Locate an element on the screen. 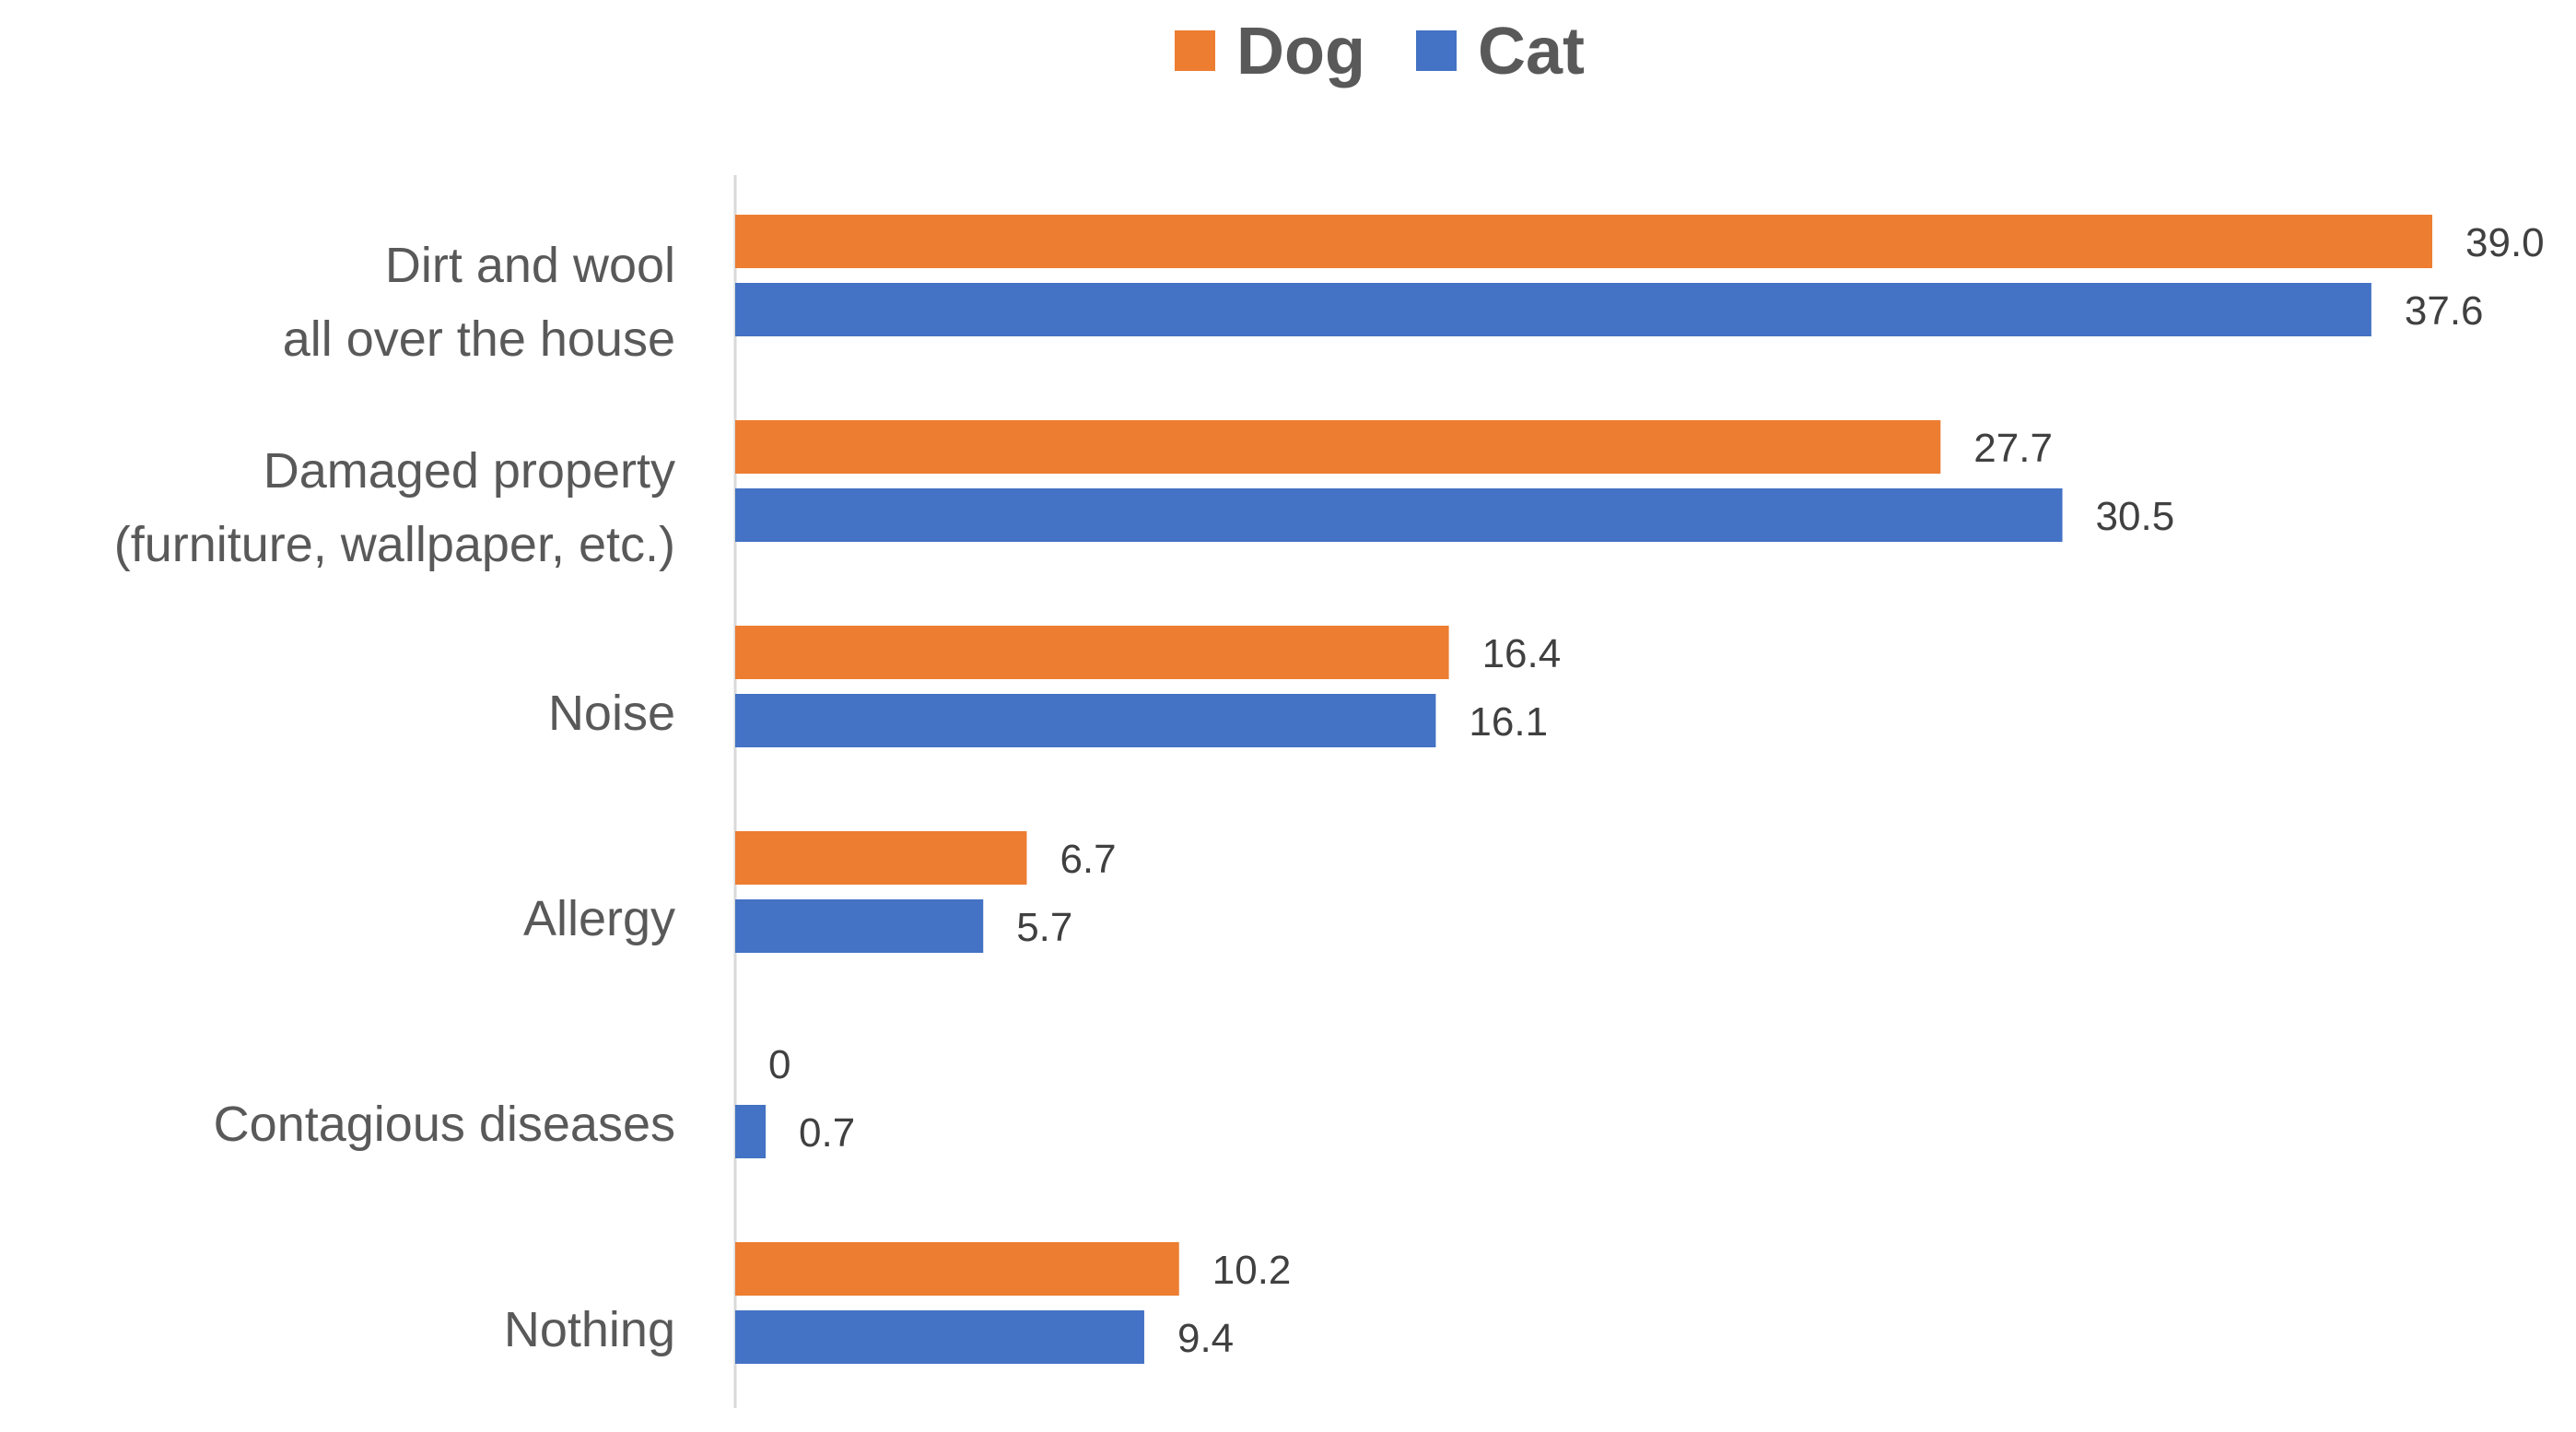  data-label-cat-1: 37.6 is located at coordinates (2444, 311).